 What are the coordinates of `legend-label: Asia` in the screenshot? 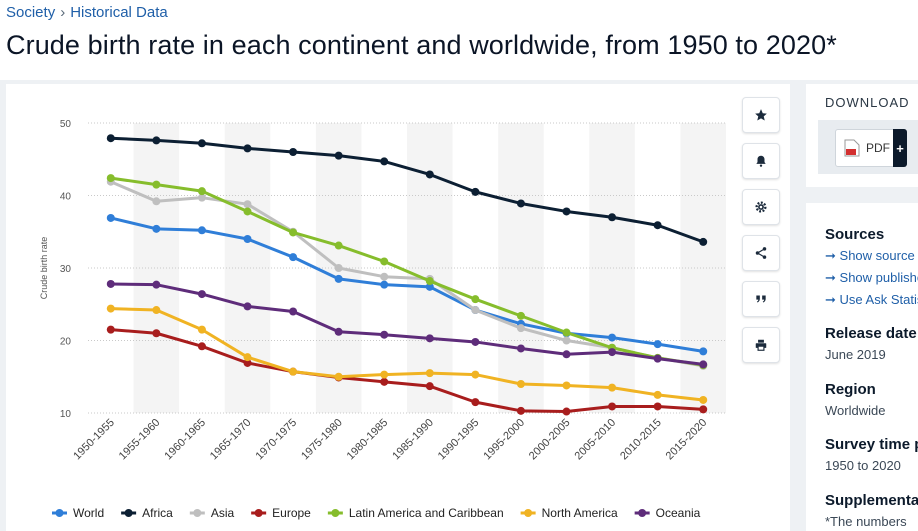 It's located at (223, 513).